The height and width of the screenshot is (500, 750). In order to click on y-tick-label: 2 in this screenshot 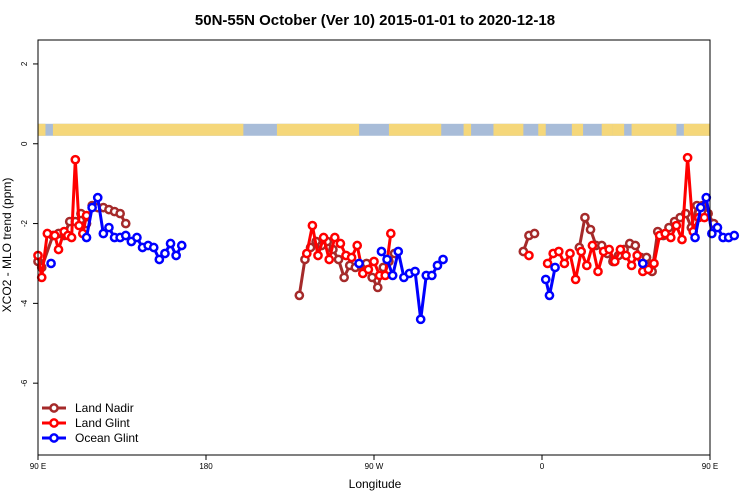, I will do `click(24, 63)`.